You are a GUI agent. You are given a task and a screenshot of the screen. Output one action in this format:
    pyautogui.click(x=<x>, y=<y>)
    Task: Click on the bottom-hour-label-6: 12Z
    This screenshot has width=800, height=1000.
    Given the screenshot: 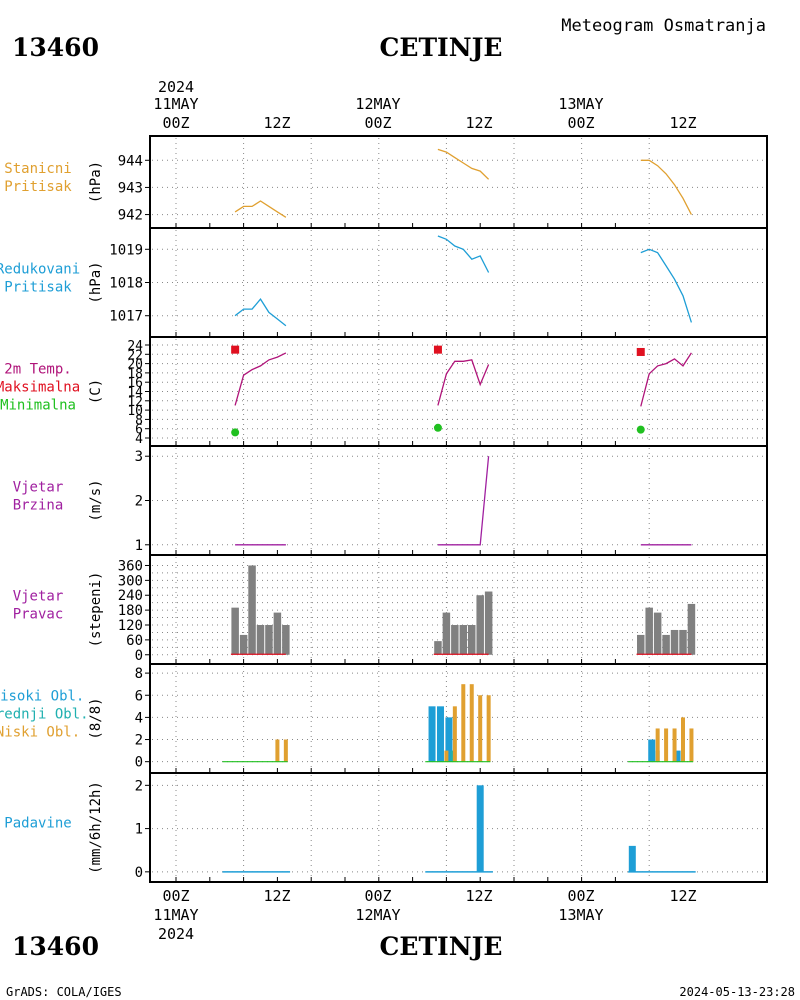 What is the action you would take?
    pyautogui.click(x=682, y=896)
    